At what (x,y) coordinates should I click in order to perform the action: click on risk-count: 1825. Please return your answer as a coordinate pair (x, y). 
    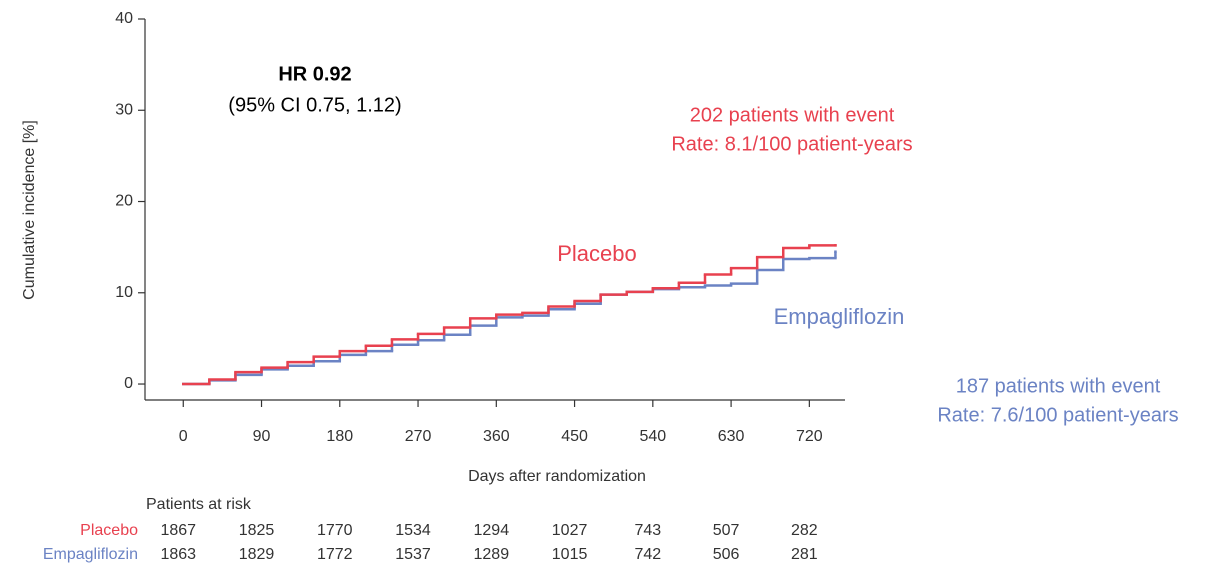
    Looking at the image, I should click on (257, 530).